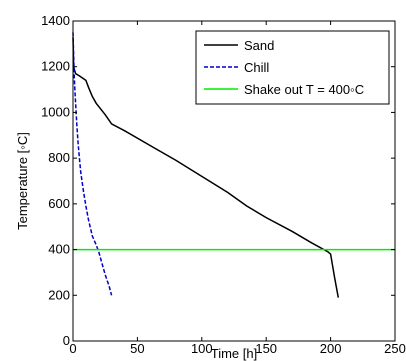 The width and height of the screenshot is (406, 361). What do you see at coordinates (55, 111) in the screenshot?
I see `y-tick-label: 1000` at bounding box center [55, 111].